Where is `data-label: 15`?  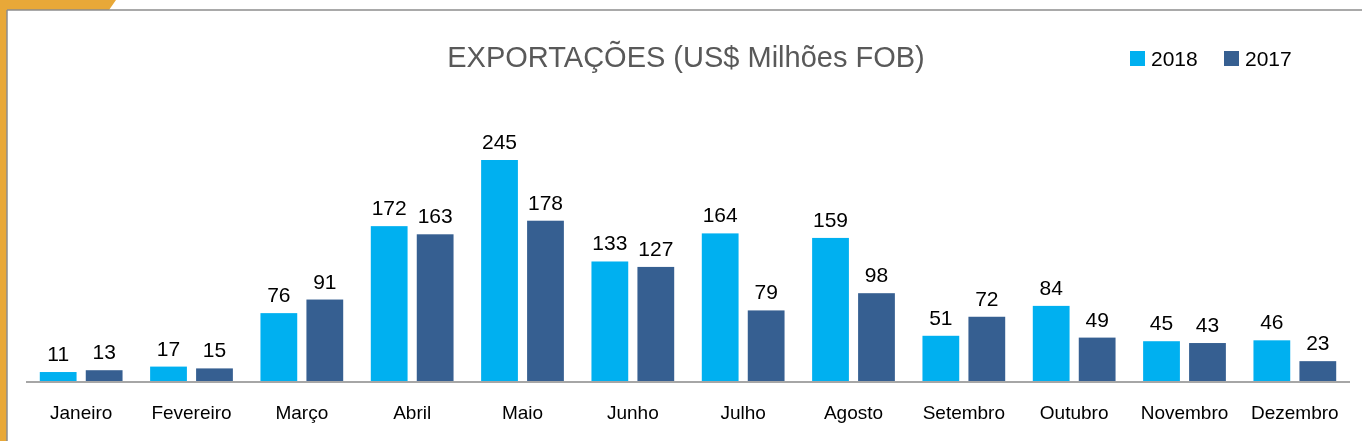
data-label: 15 is located at coordinates (214, 350).